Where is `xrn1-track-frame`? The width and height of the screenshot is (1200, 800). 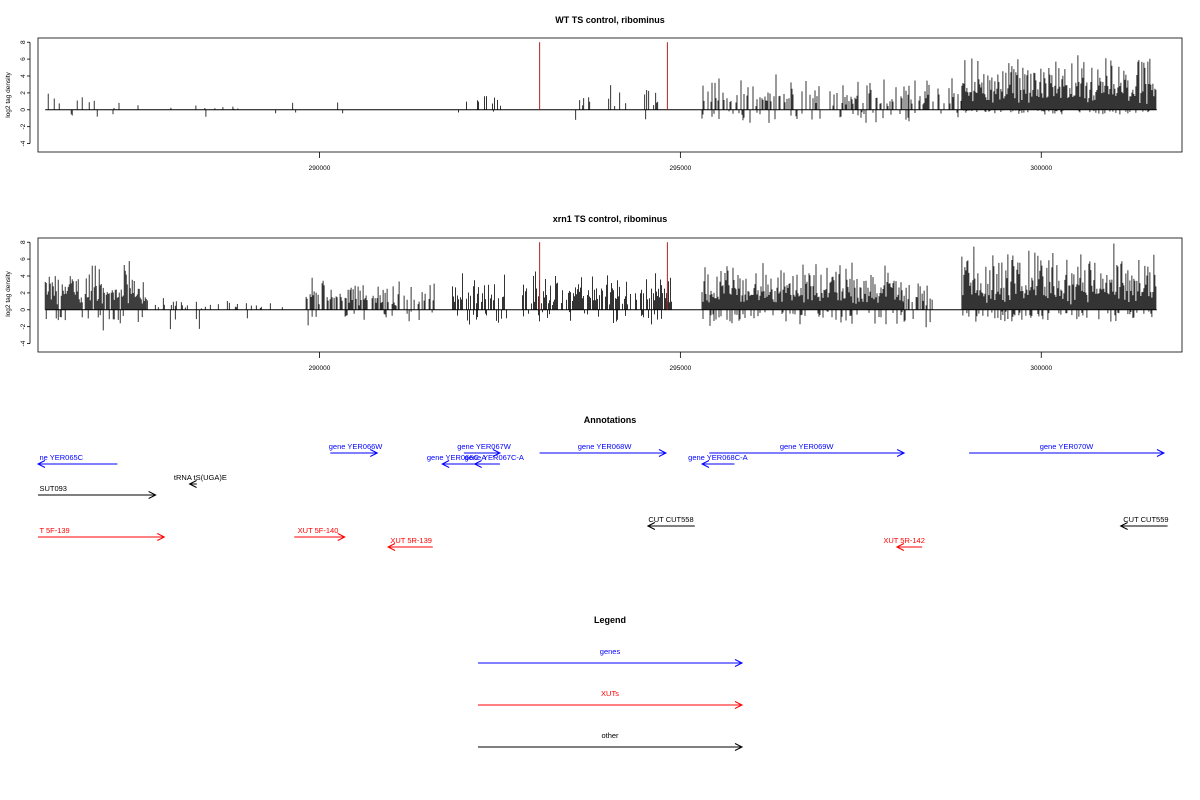 xrn1-track-frame is located at coordinates (610, 295).